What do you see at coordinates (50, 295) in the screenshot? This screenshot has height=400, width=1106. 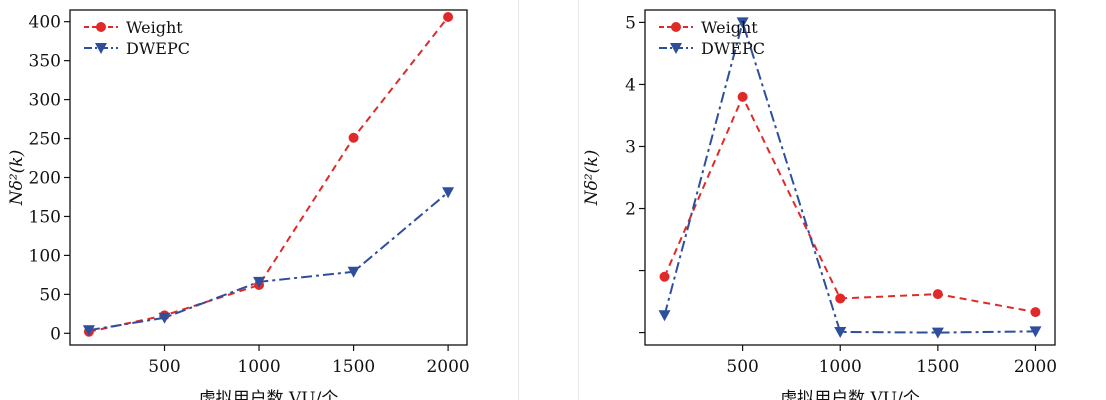 I see `y-tick-label: 50` at bounding box center [50, 295].